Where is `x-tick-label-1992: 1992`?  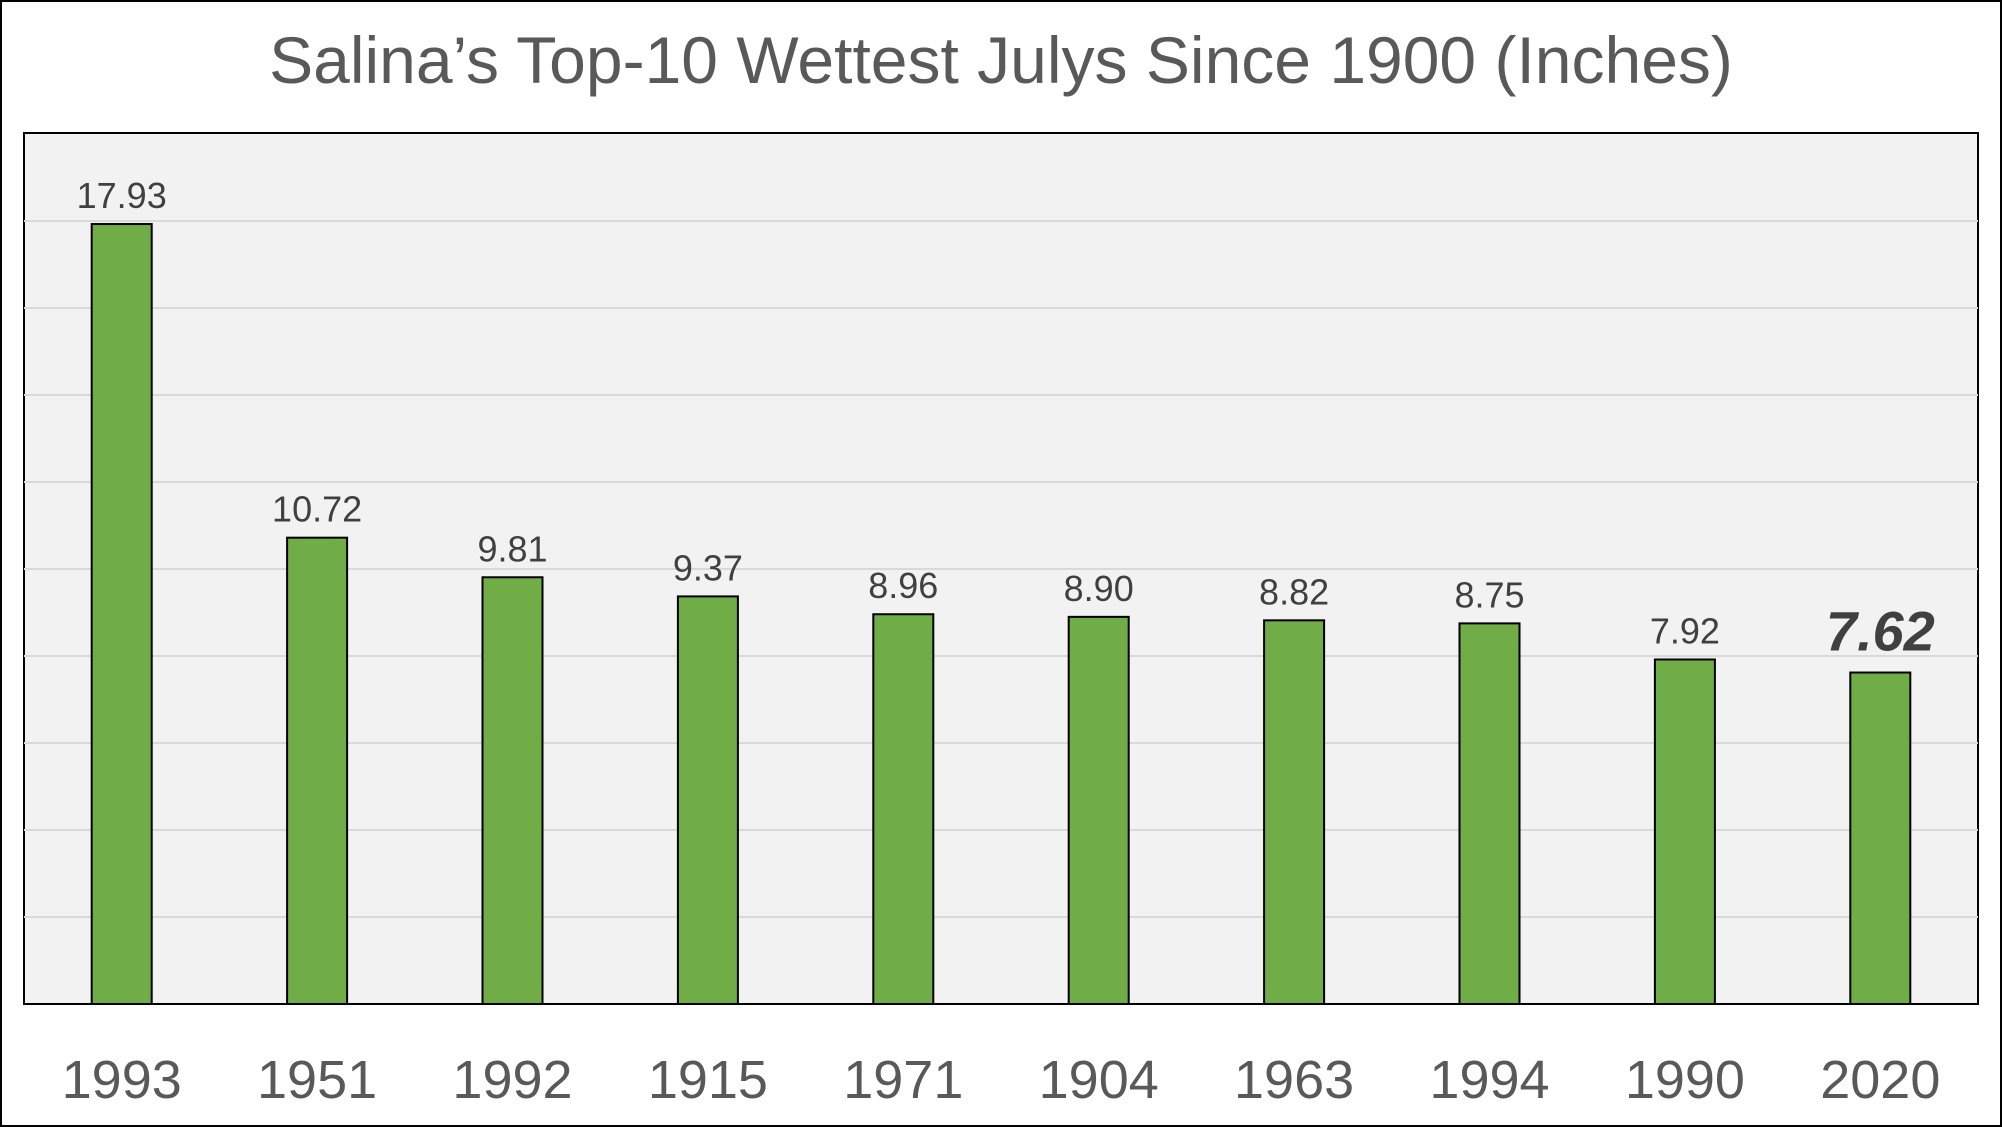 x-tick-label-1992: 1992 is located at coordinates (512, 1080).